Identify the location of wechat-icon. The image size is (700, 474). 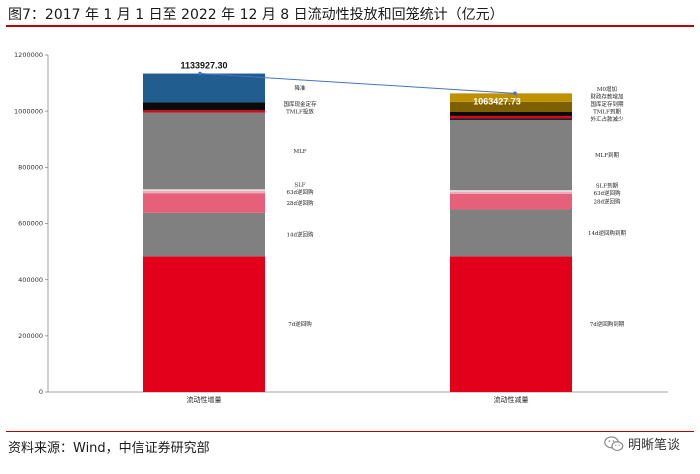
(614, 443).